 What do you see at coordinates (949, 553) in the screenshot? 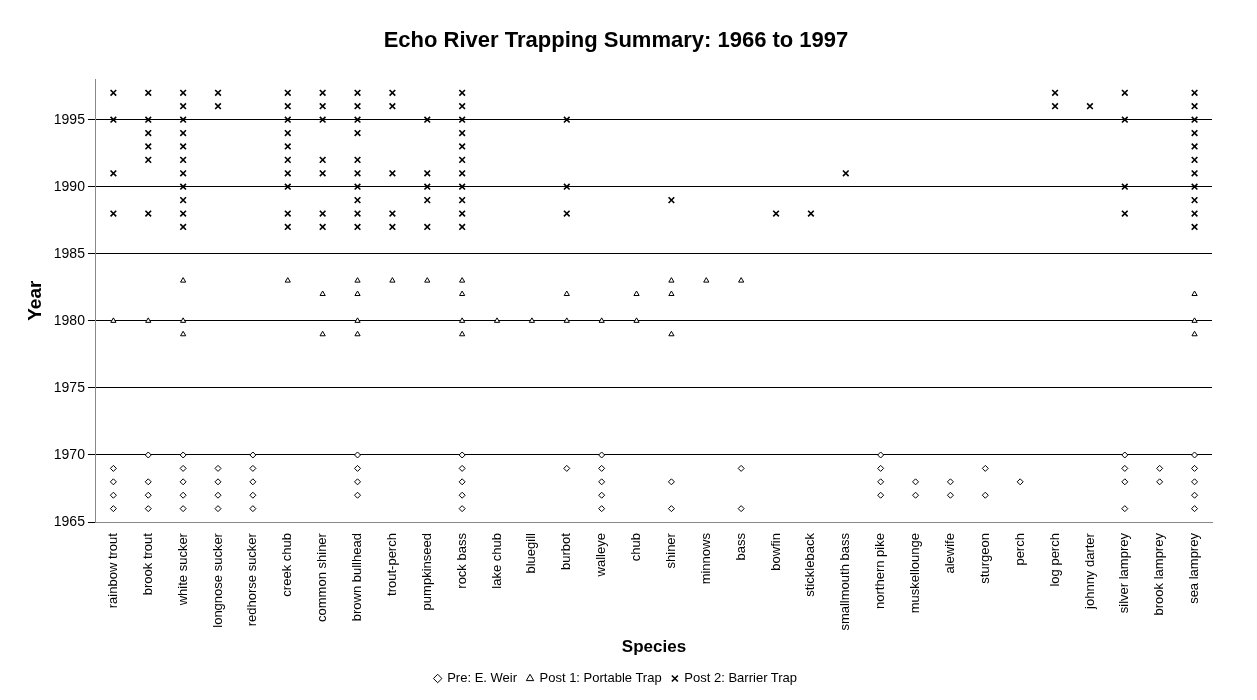
I see `x-tick-label: alewife` at bounding box center [949, 553].